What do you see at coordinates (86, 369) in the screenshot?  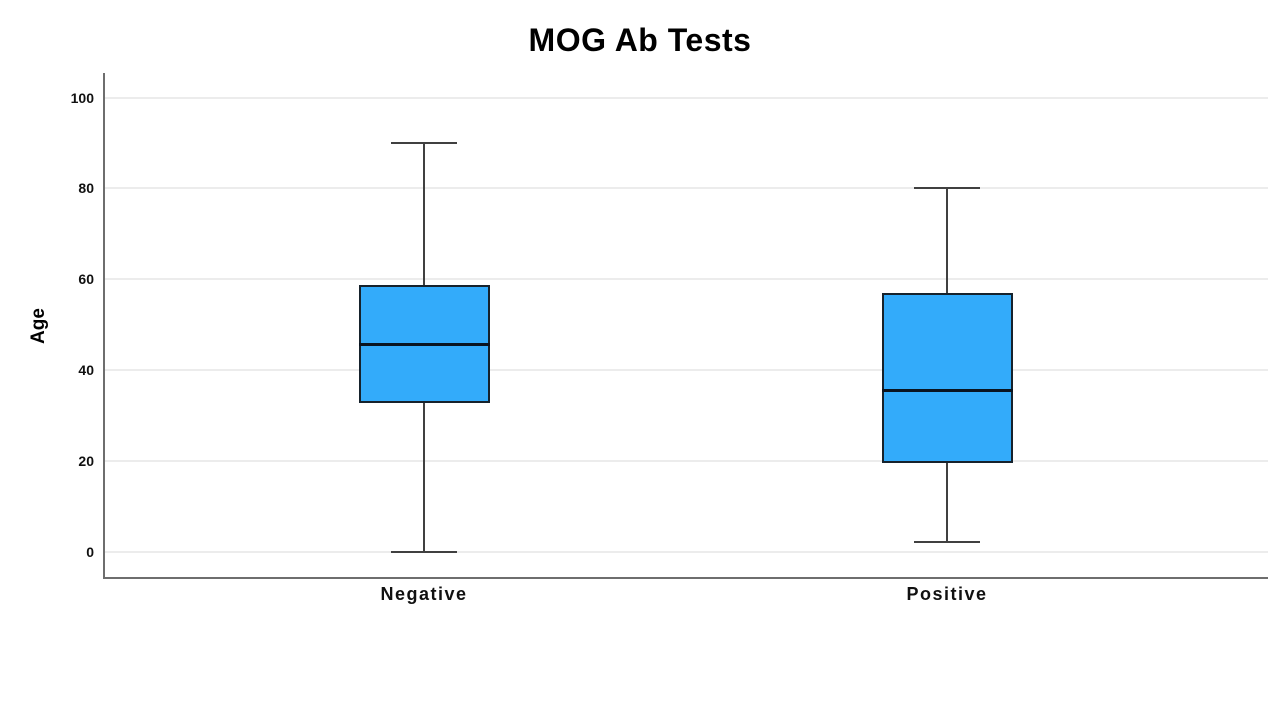 I see `y-tick-label: 40` at bounding box center [86, 369].